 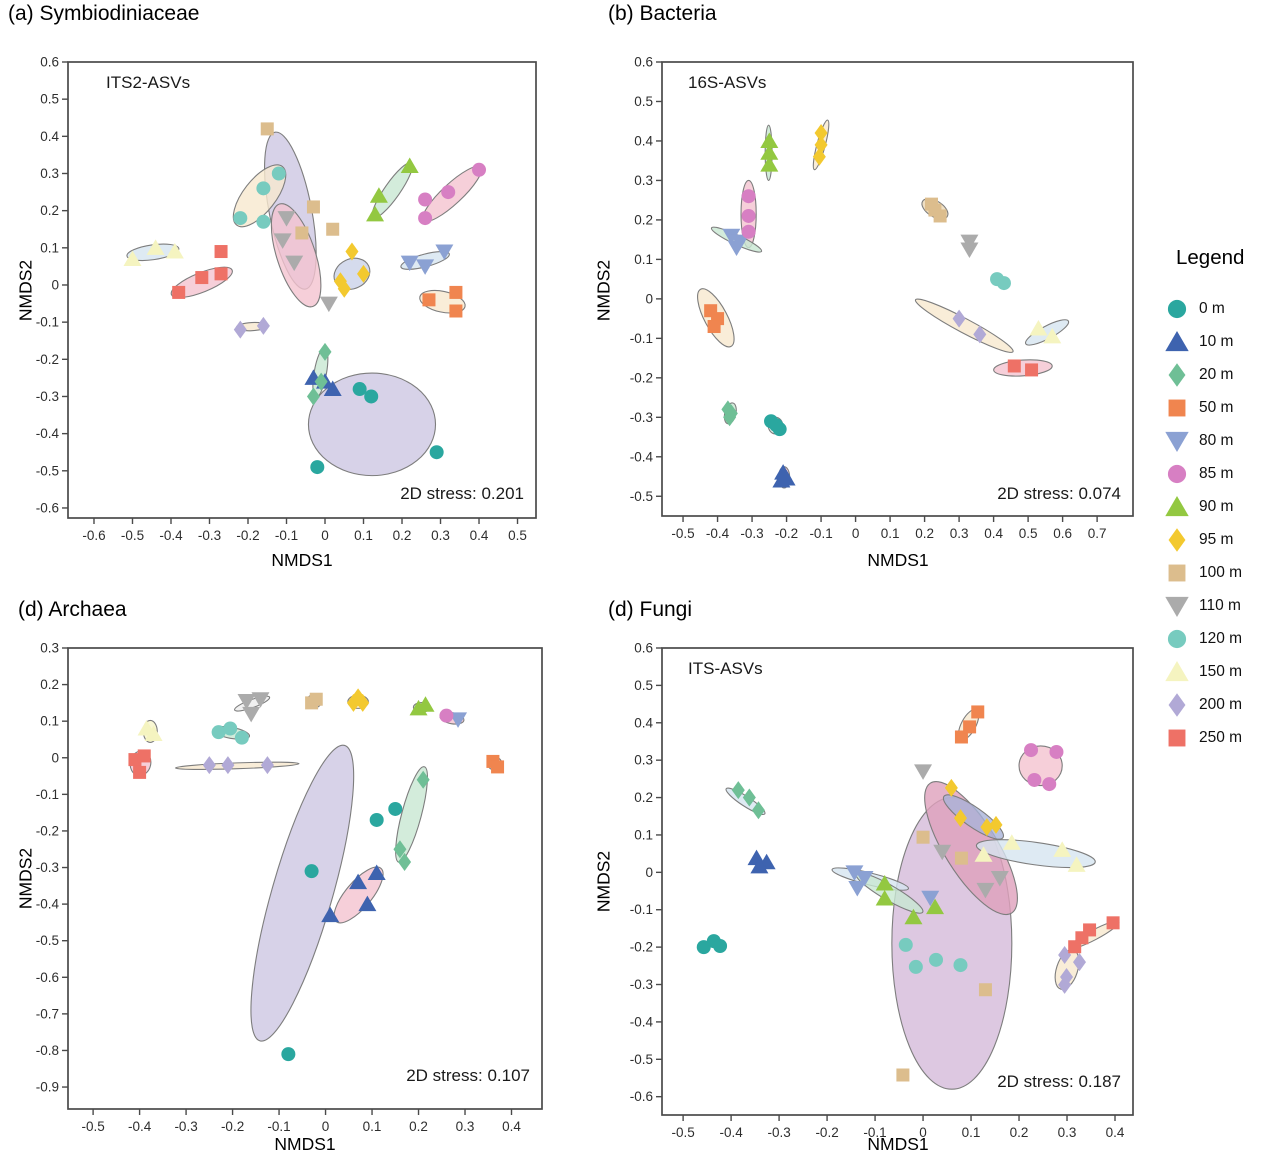 I want to click on diamond-swatch-icon, so click(x=1177, y=704).